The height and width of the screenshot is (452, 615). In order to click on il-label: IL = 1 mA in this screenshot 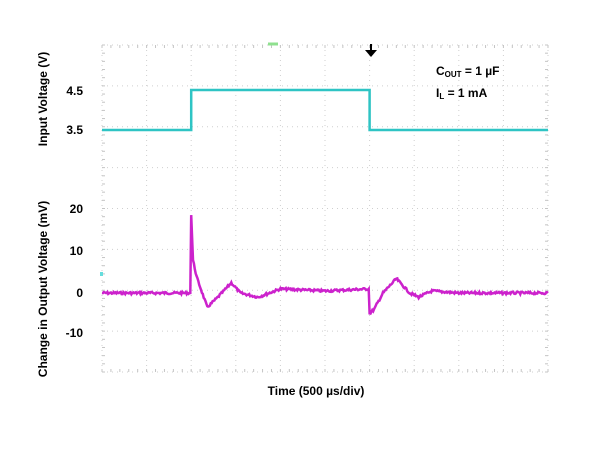, I will do `click(462, 93)`.